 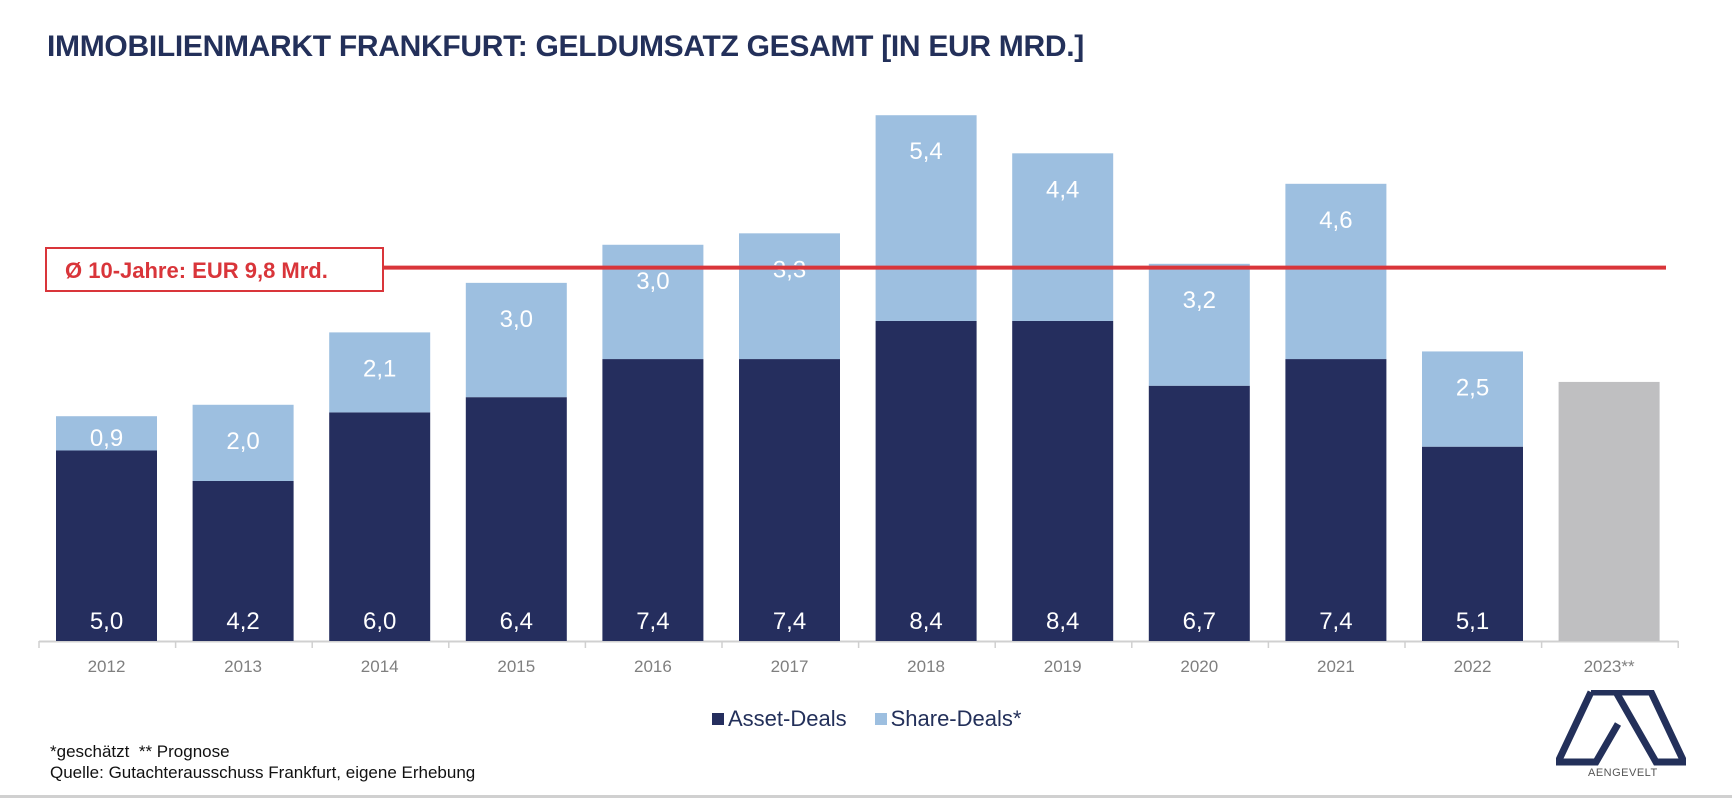 What do you see at coordinates (653, 666) in the screenshot?
I see `x-tick-label: 2016` at bounding box center [653, 666].